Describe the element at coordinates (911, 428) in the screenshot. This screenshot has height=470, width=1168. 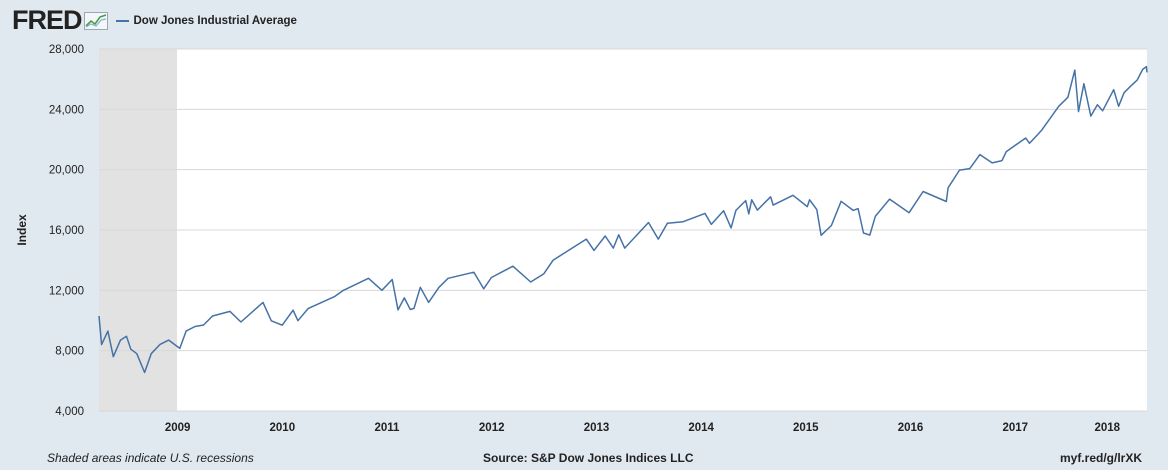
I see `x-tick-label: 2016` at that location.